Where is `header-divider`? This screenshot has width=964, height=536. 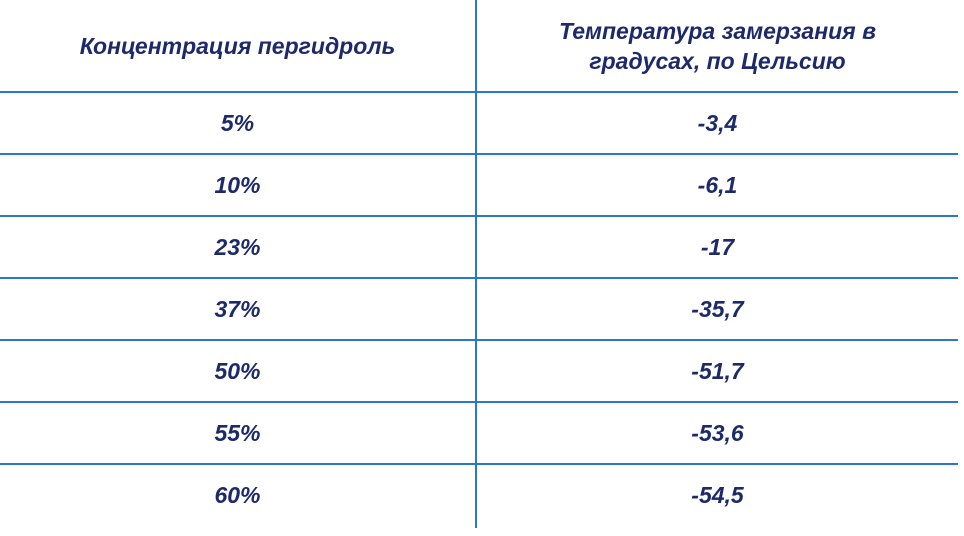
header-divider is located at coordinates (479, 92).